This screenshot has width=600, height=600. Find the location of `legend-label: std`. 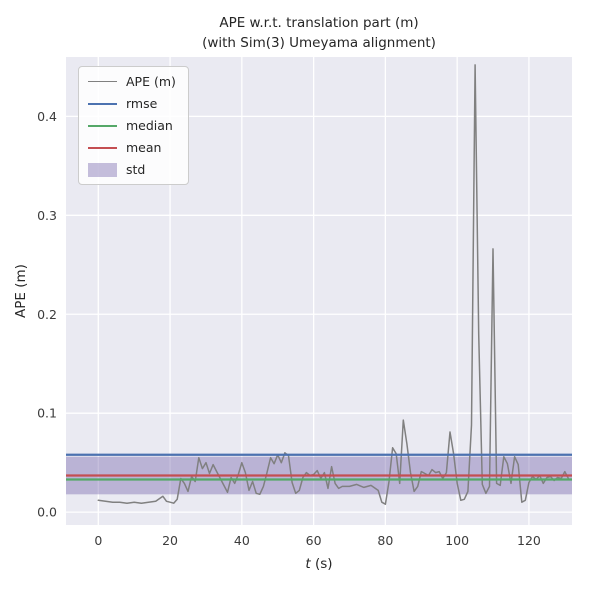

legend-label: std is located at coordinates (136, 169).